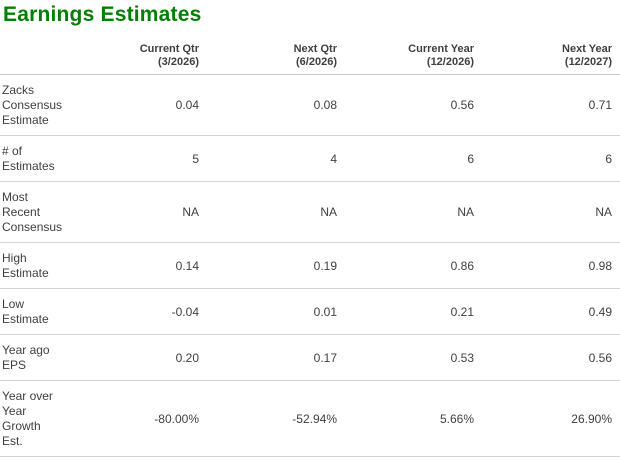 The width and height of the screenshot is (620, 460). What do you see at coordinates (413, 265) in the screenshot?
I see `cell-value: 0.86` at bounding box center [413, 265].